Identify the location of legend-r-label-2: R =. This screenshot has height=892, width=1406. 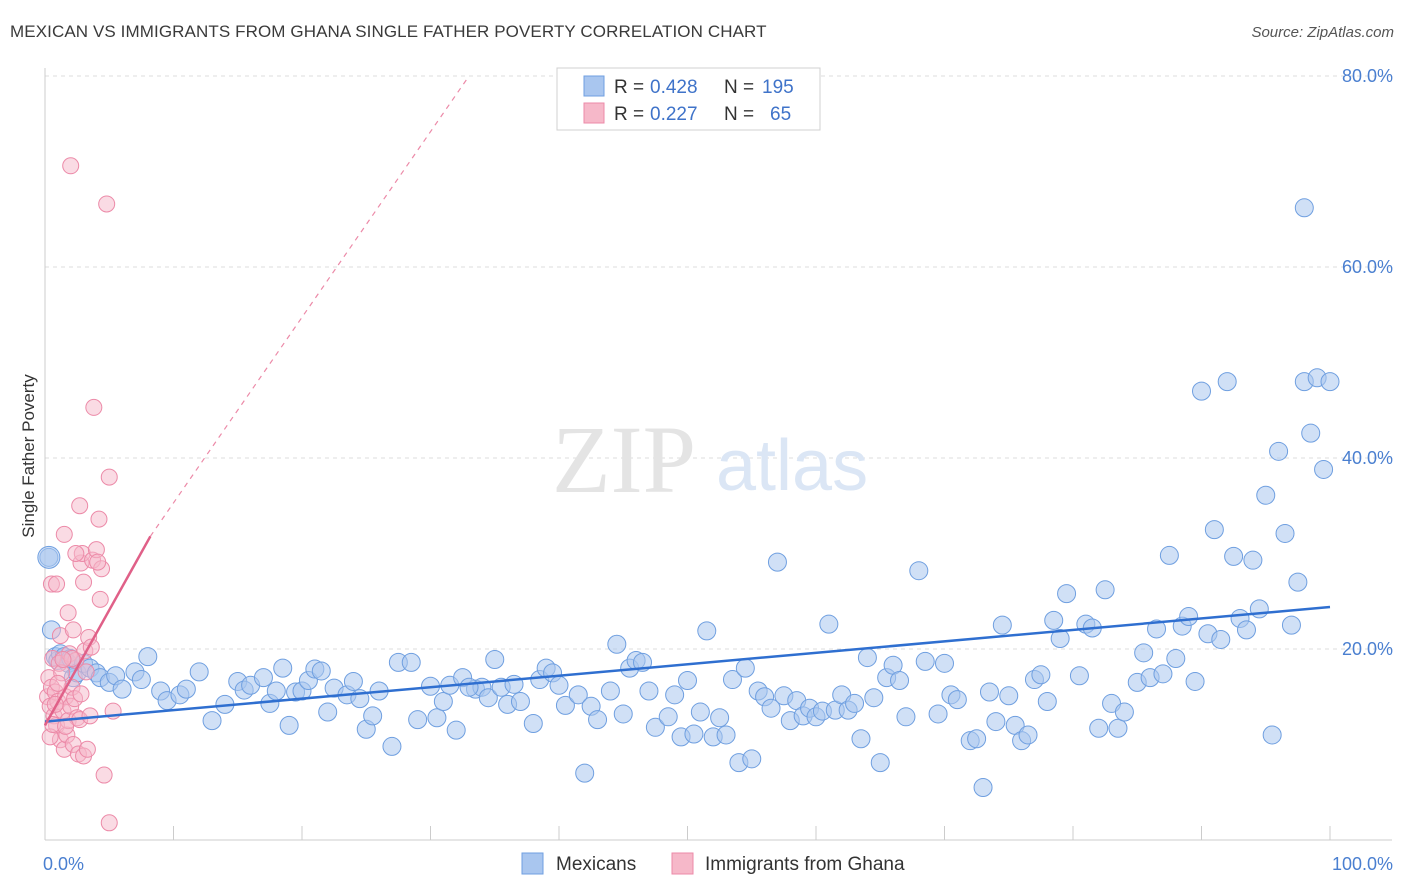
(629, 114).